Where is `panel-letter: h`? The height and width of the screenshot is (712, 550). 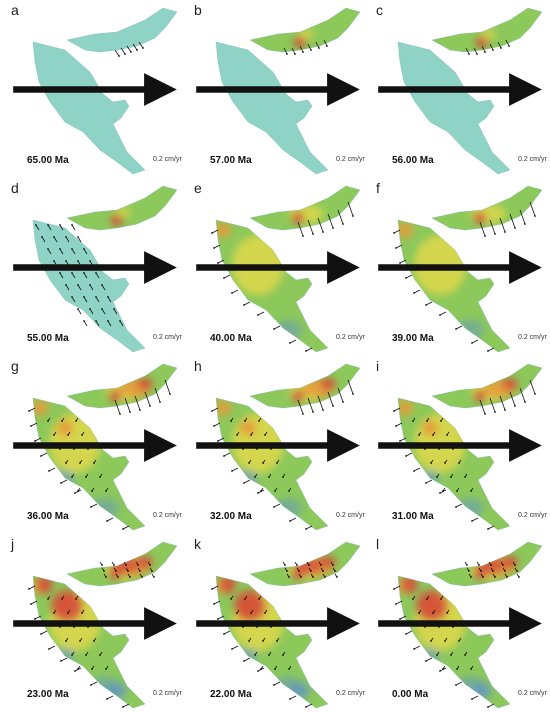
panel-letter: h is located at coordinates (198, 366).